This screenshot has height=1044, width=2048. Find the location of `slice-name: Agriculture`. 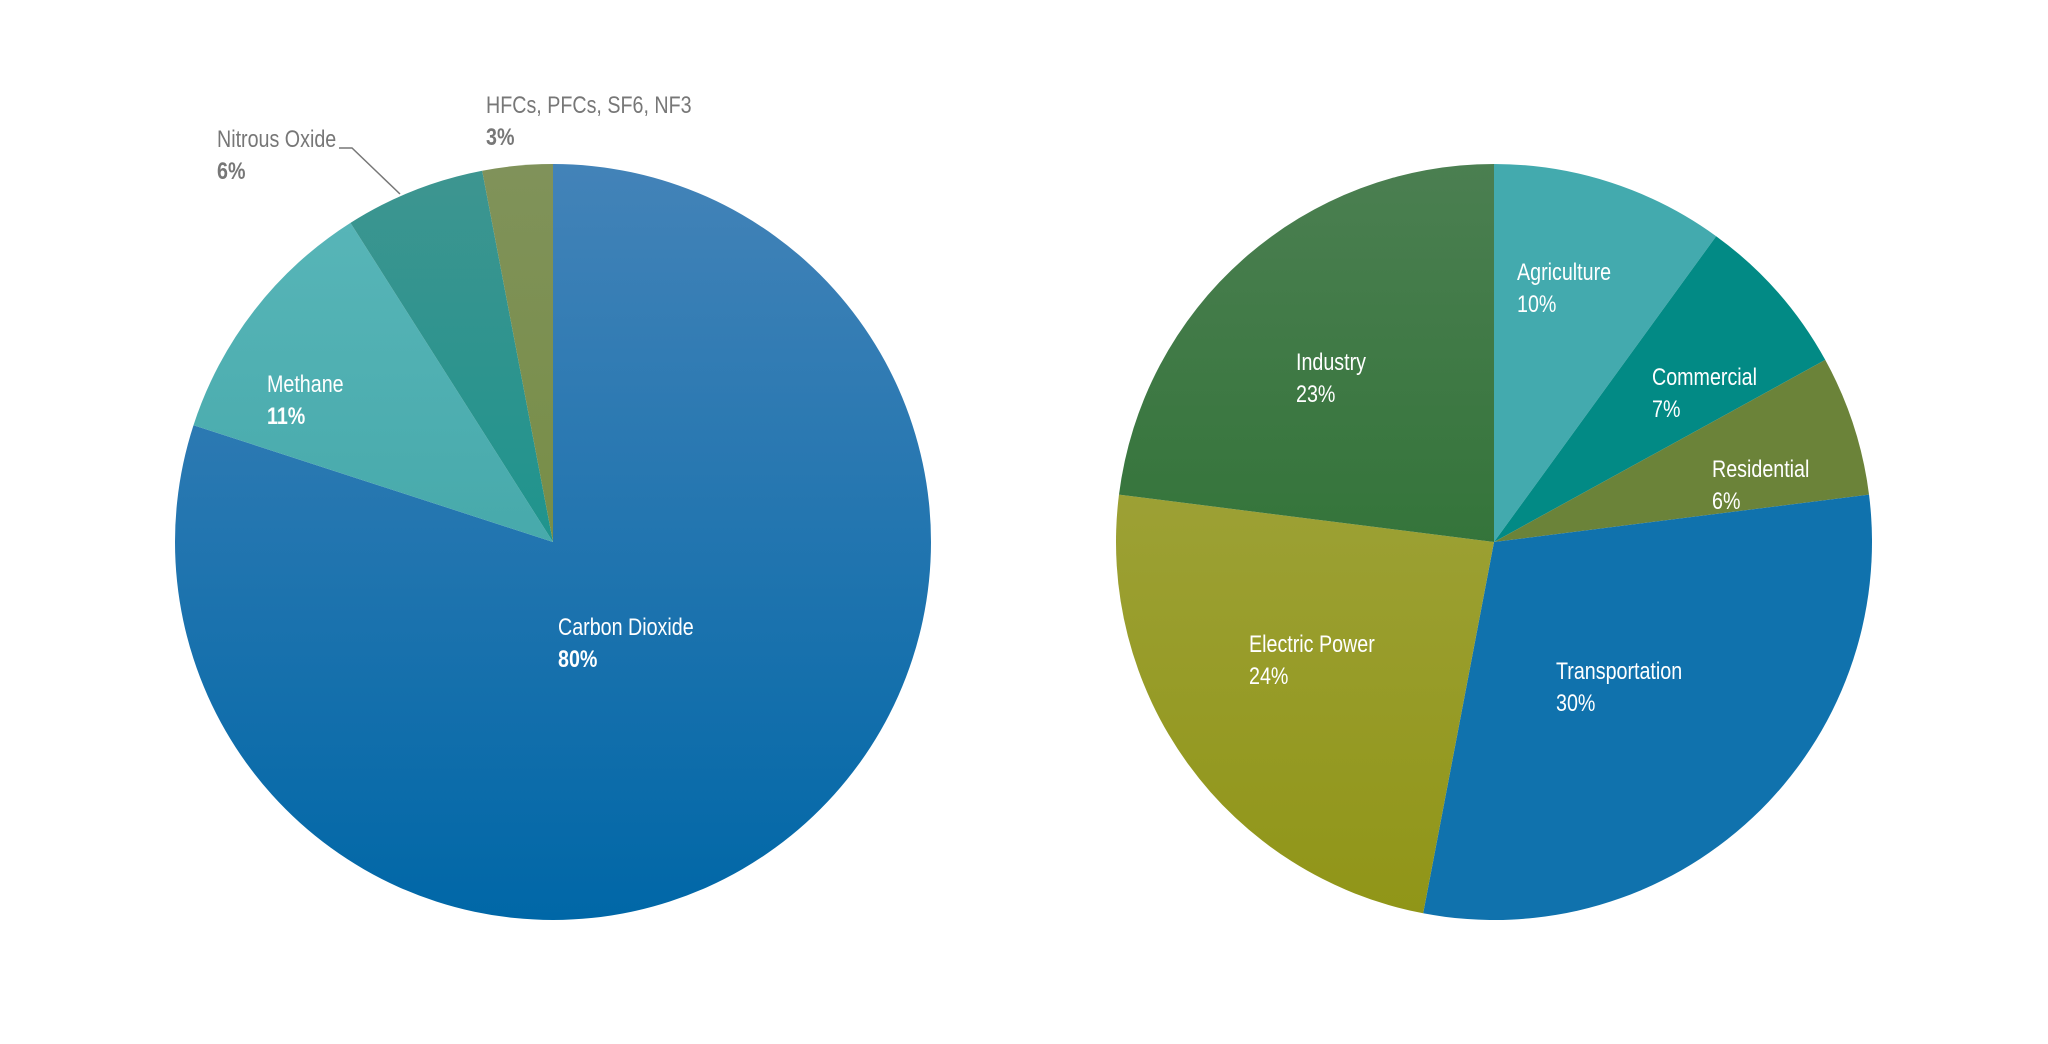

slice-name: Agriculture is located at coordinates (1564, 272).